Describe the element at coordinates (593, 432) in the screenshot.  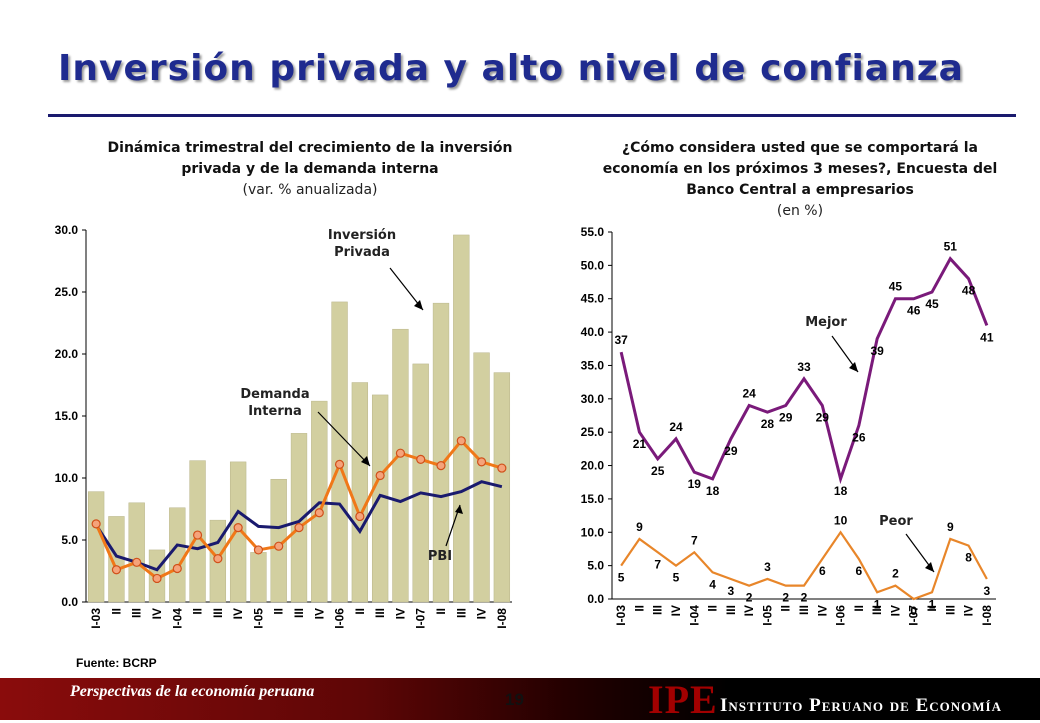
I see `right-y-tick-label: 25.0` at that location.